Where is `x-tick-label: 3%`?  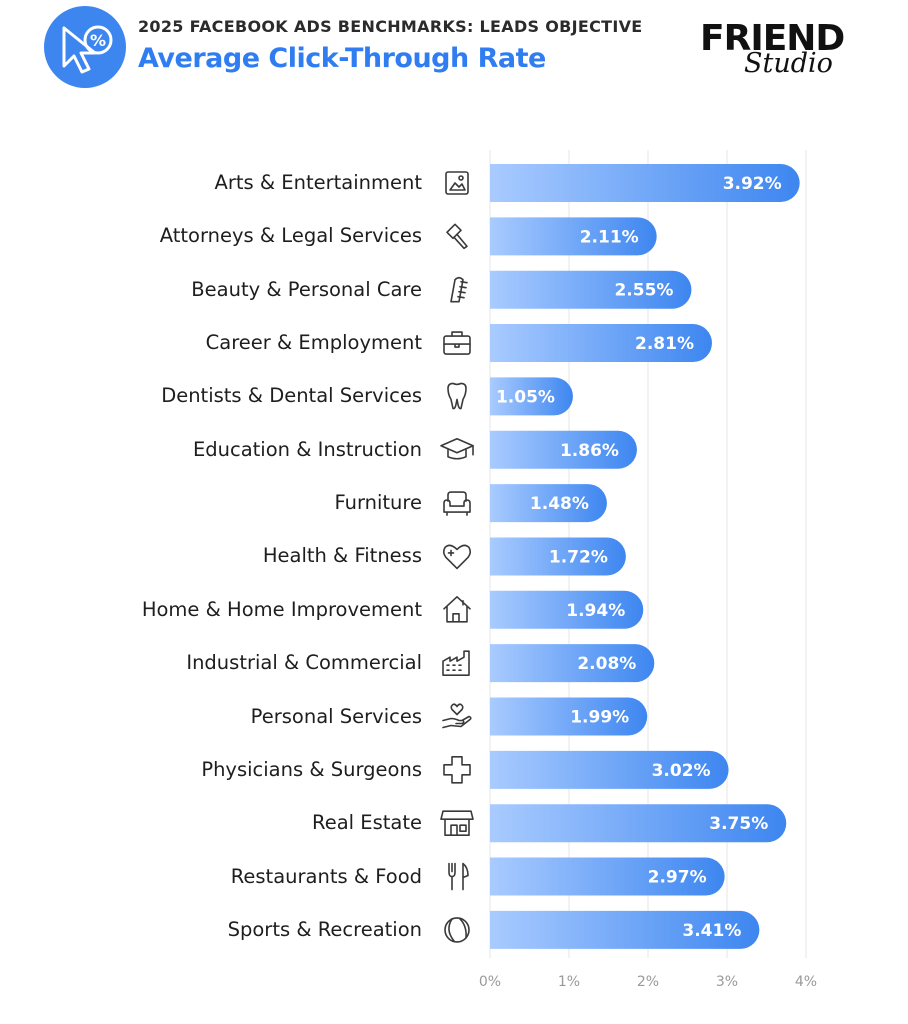 x-tick-label: 3% is located at coordinates (727, 982).